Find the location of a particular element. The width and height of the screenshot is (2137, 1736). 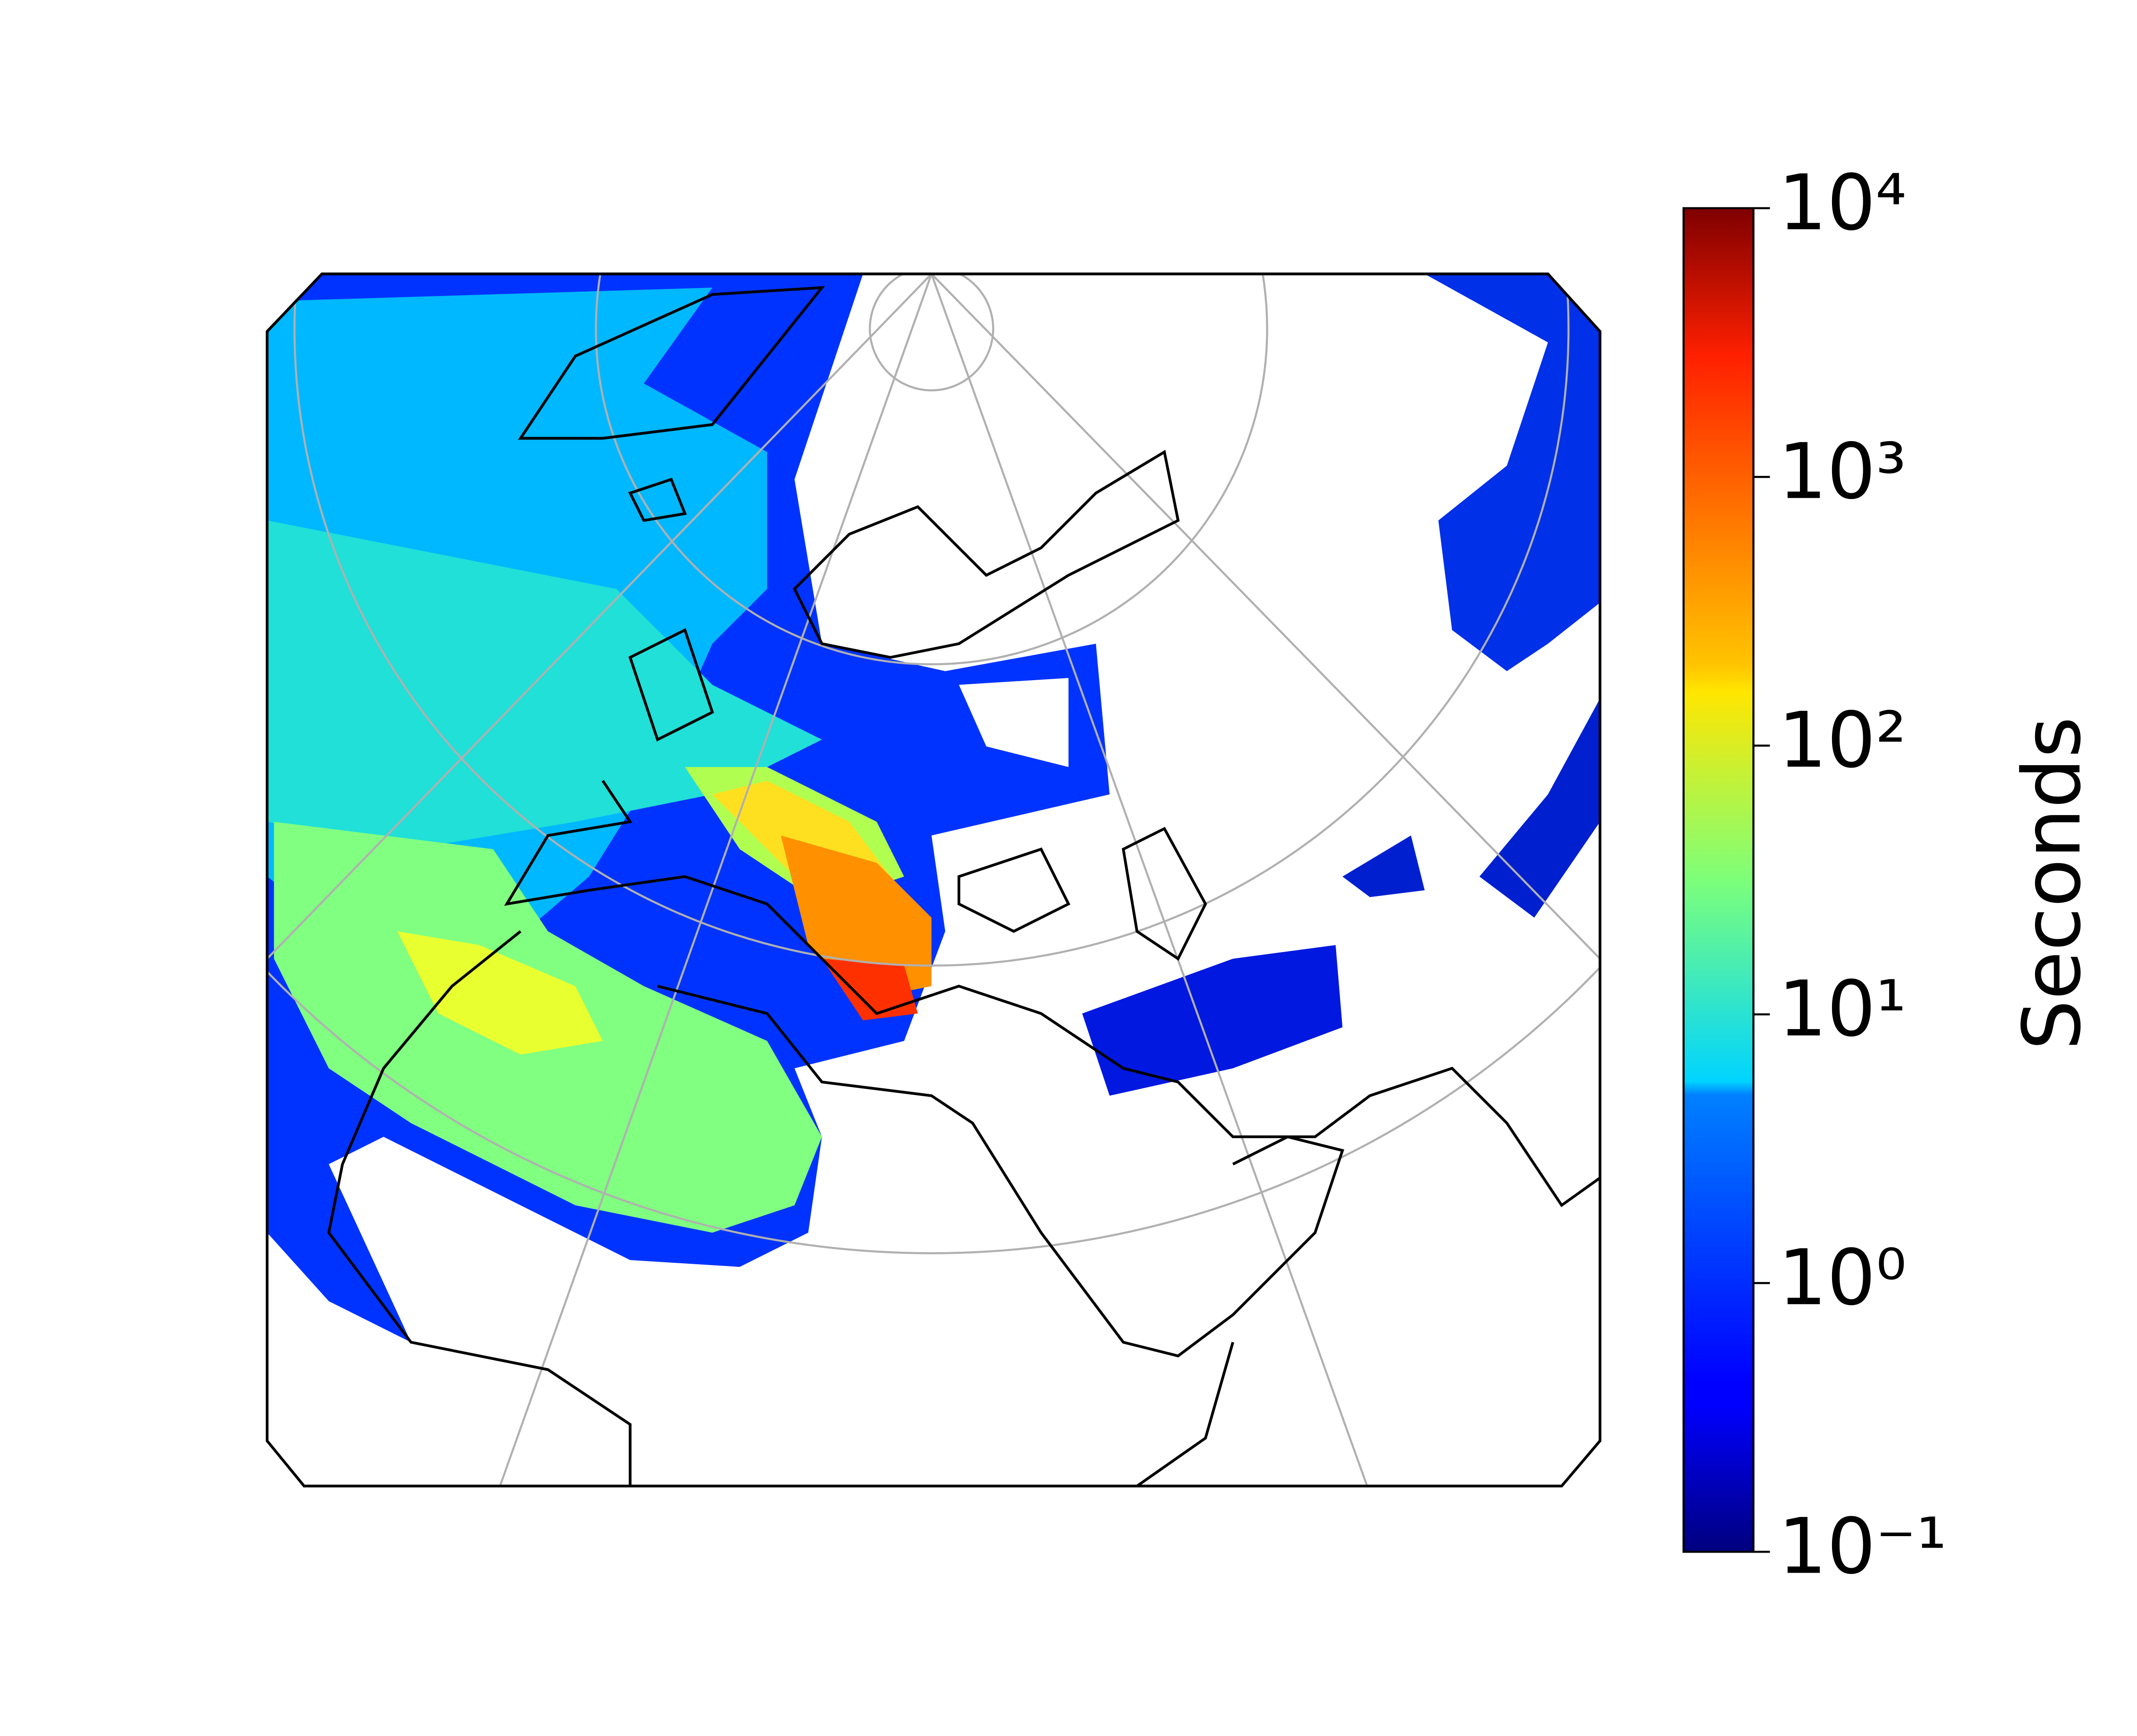

colorbar-tick-label: 10³ is located at coordinates (1842, 471).